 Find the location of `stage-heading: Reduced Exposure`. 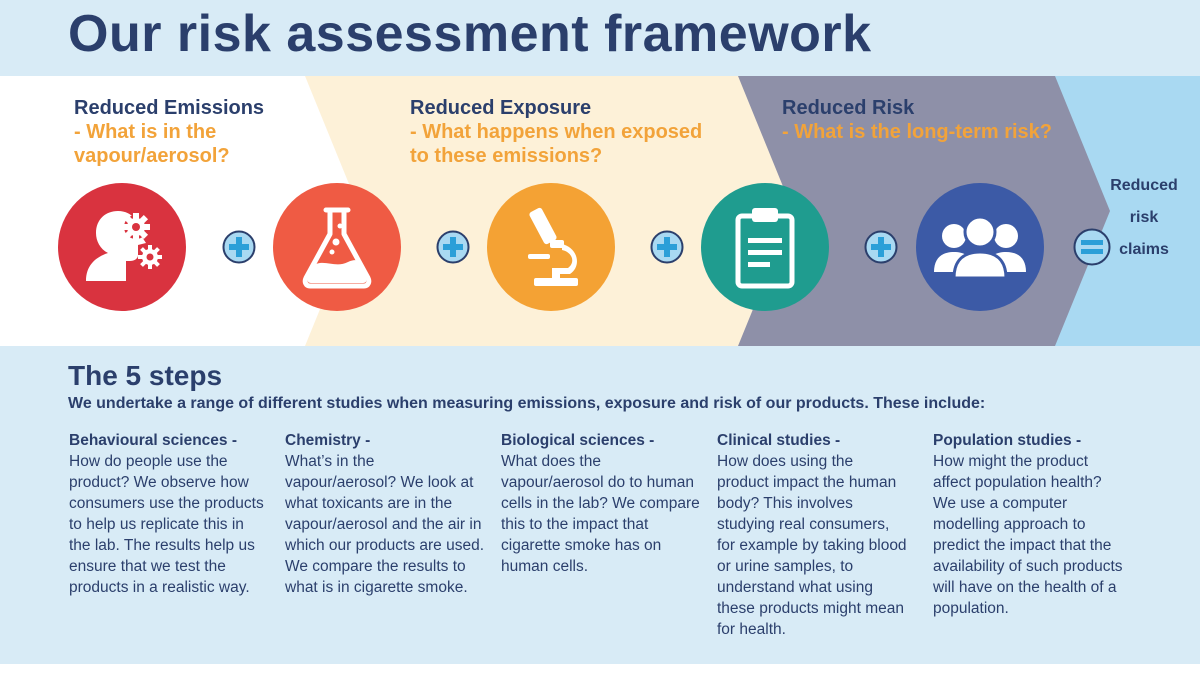

stage-heading: Reduced Exposure is located at coordinates (501, 108).